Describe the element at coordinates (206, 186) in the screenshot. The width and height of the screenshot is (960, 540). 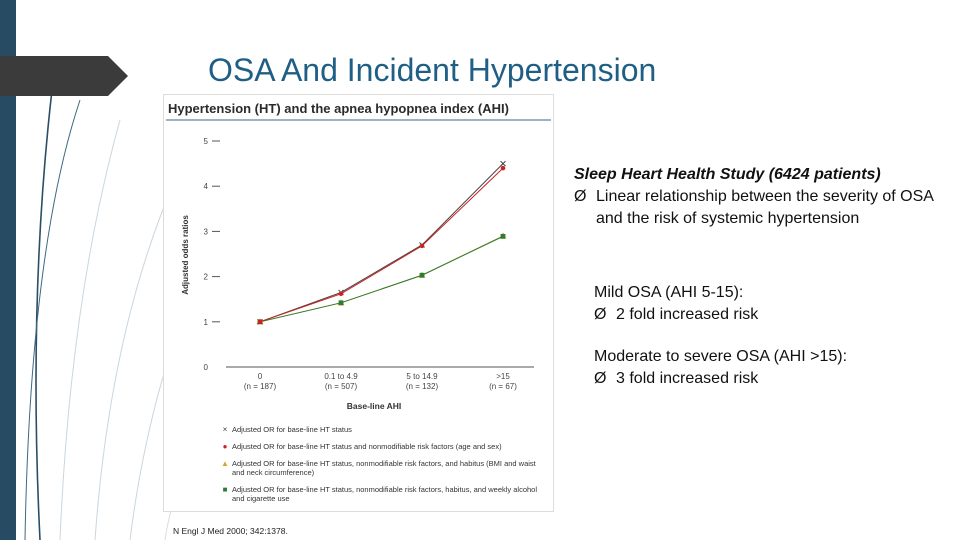
I see `y-tick-label: 4` at that location.